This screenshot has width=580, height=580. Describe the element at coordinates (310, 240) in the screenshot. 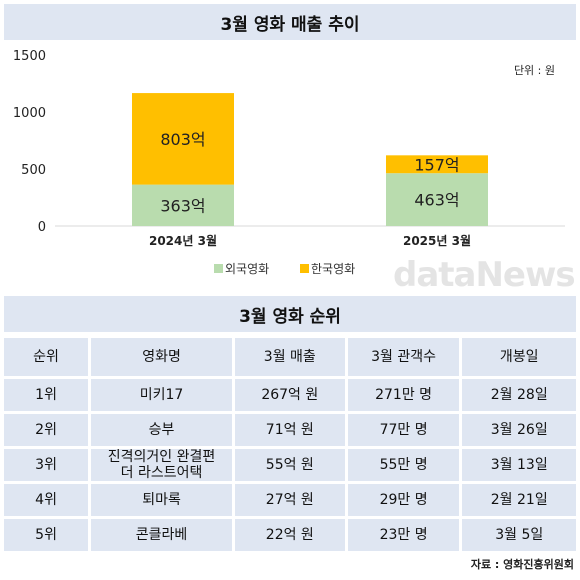

I see `x-axis-labels: 2024년 3월 2025년 3월` at that location.